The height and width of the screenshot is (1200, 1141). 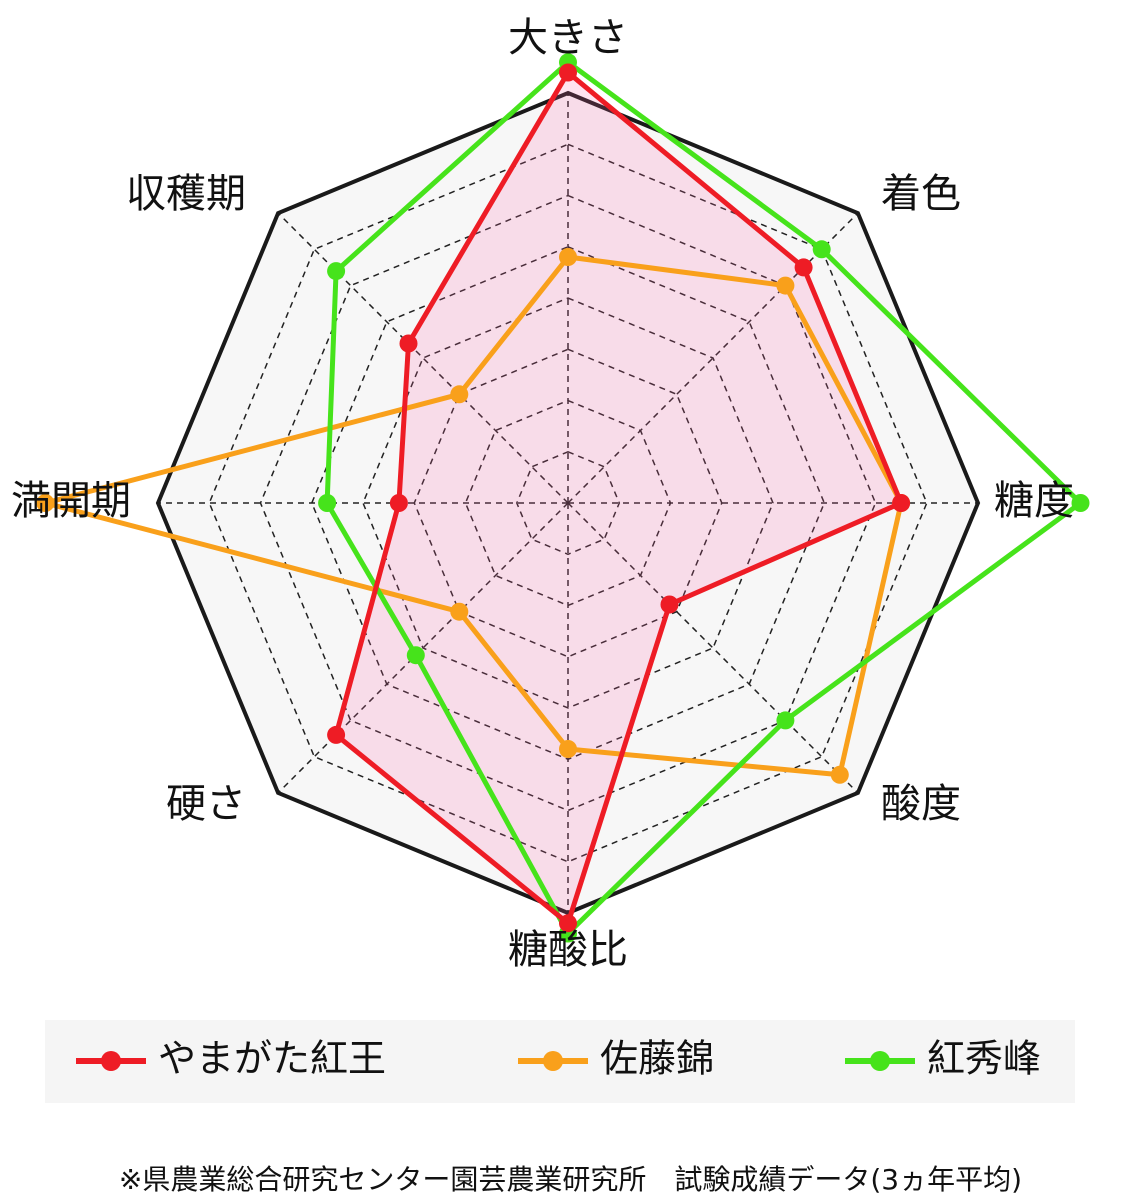 What do you see at coordinates (657, 1059) in the screenshot?
I see `legend-label: 佐藤錦` at bounding box center [657, 1059].